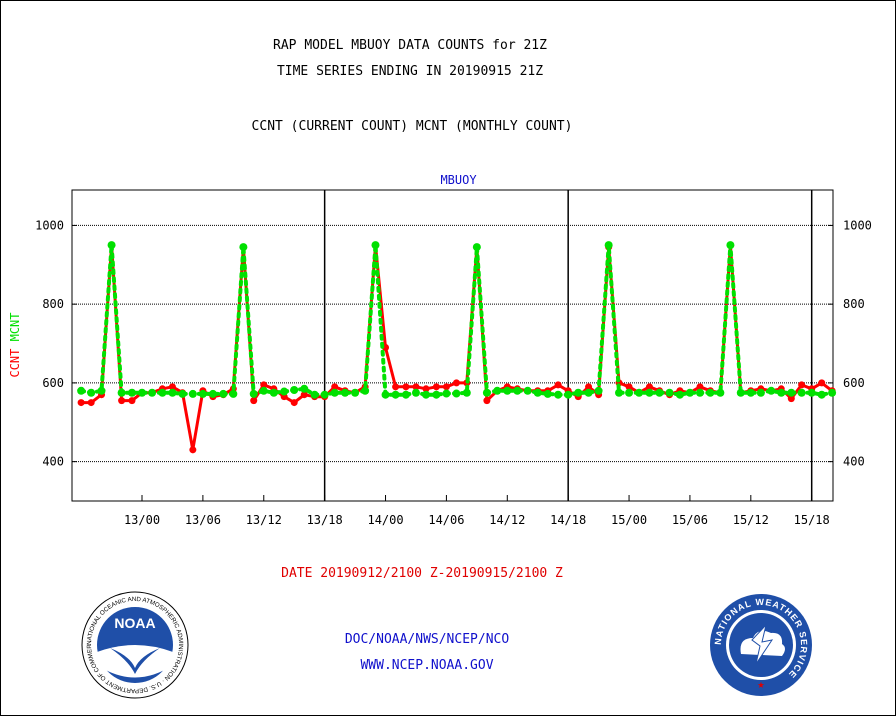 The image size is (896, 716). Describe the element at coordinates (854, 383) in the screenshot. I see `y-tick-label-right: 600` at that location.